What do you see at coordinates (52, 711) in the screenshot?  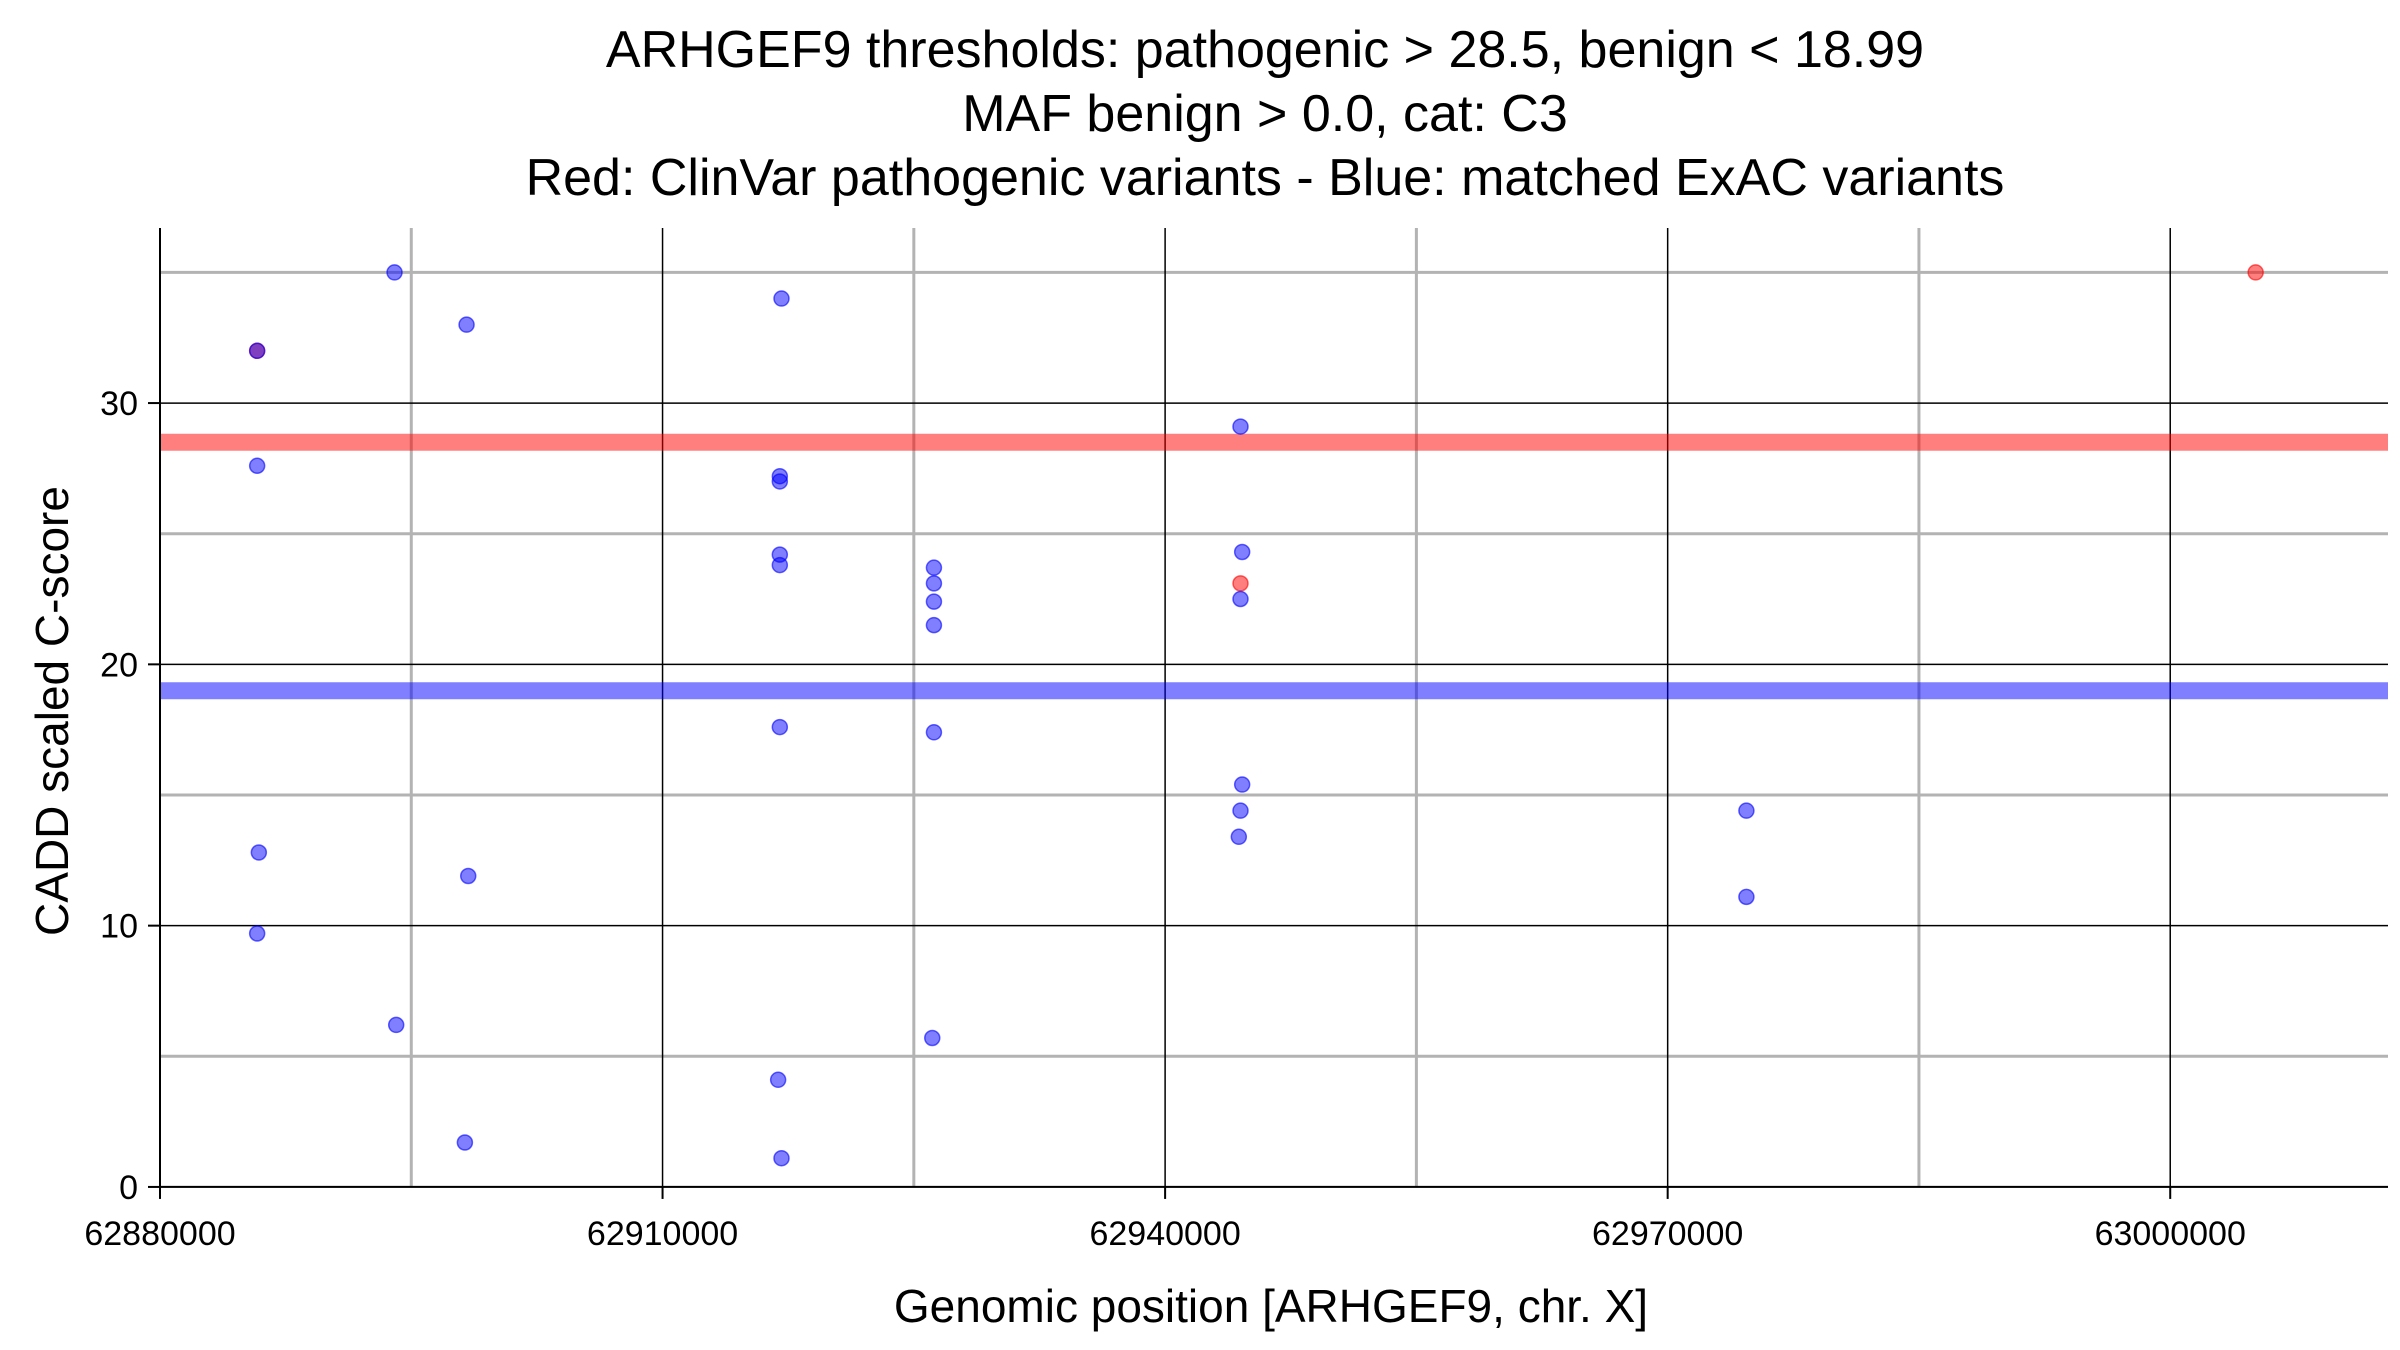 I see `y-axis-title: CADD scaled C-score` at bounding box center [52, 711].